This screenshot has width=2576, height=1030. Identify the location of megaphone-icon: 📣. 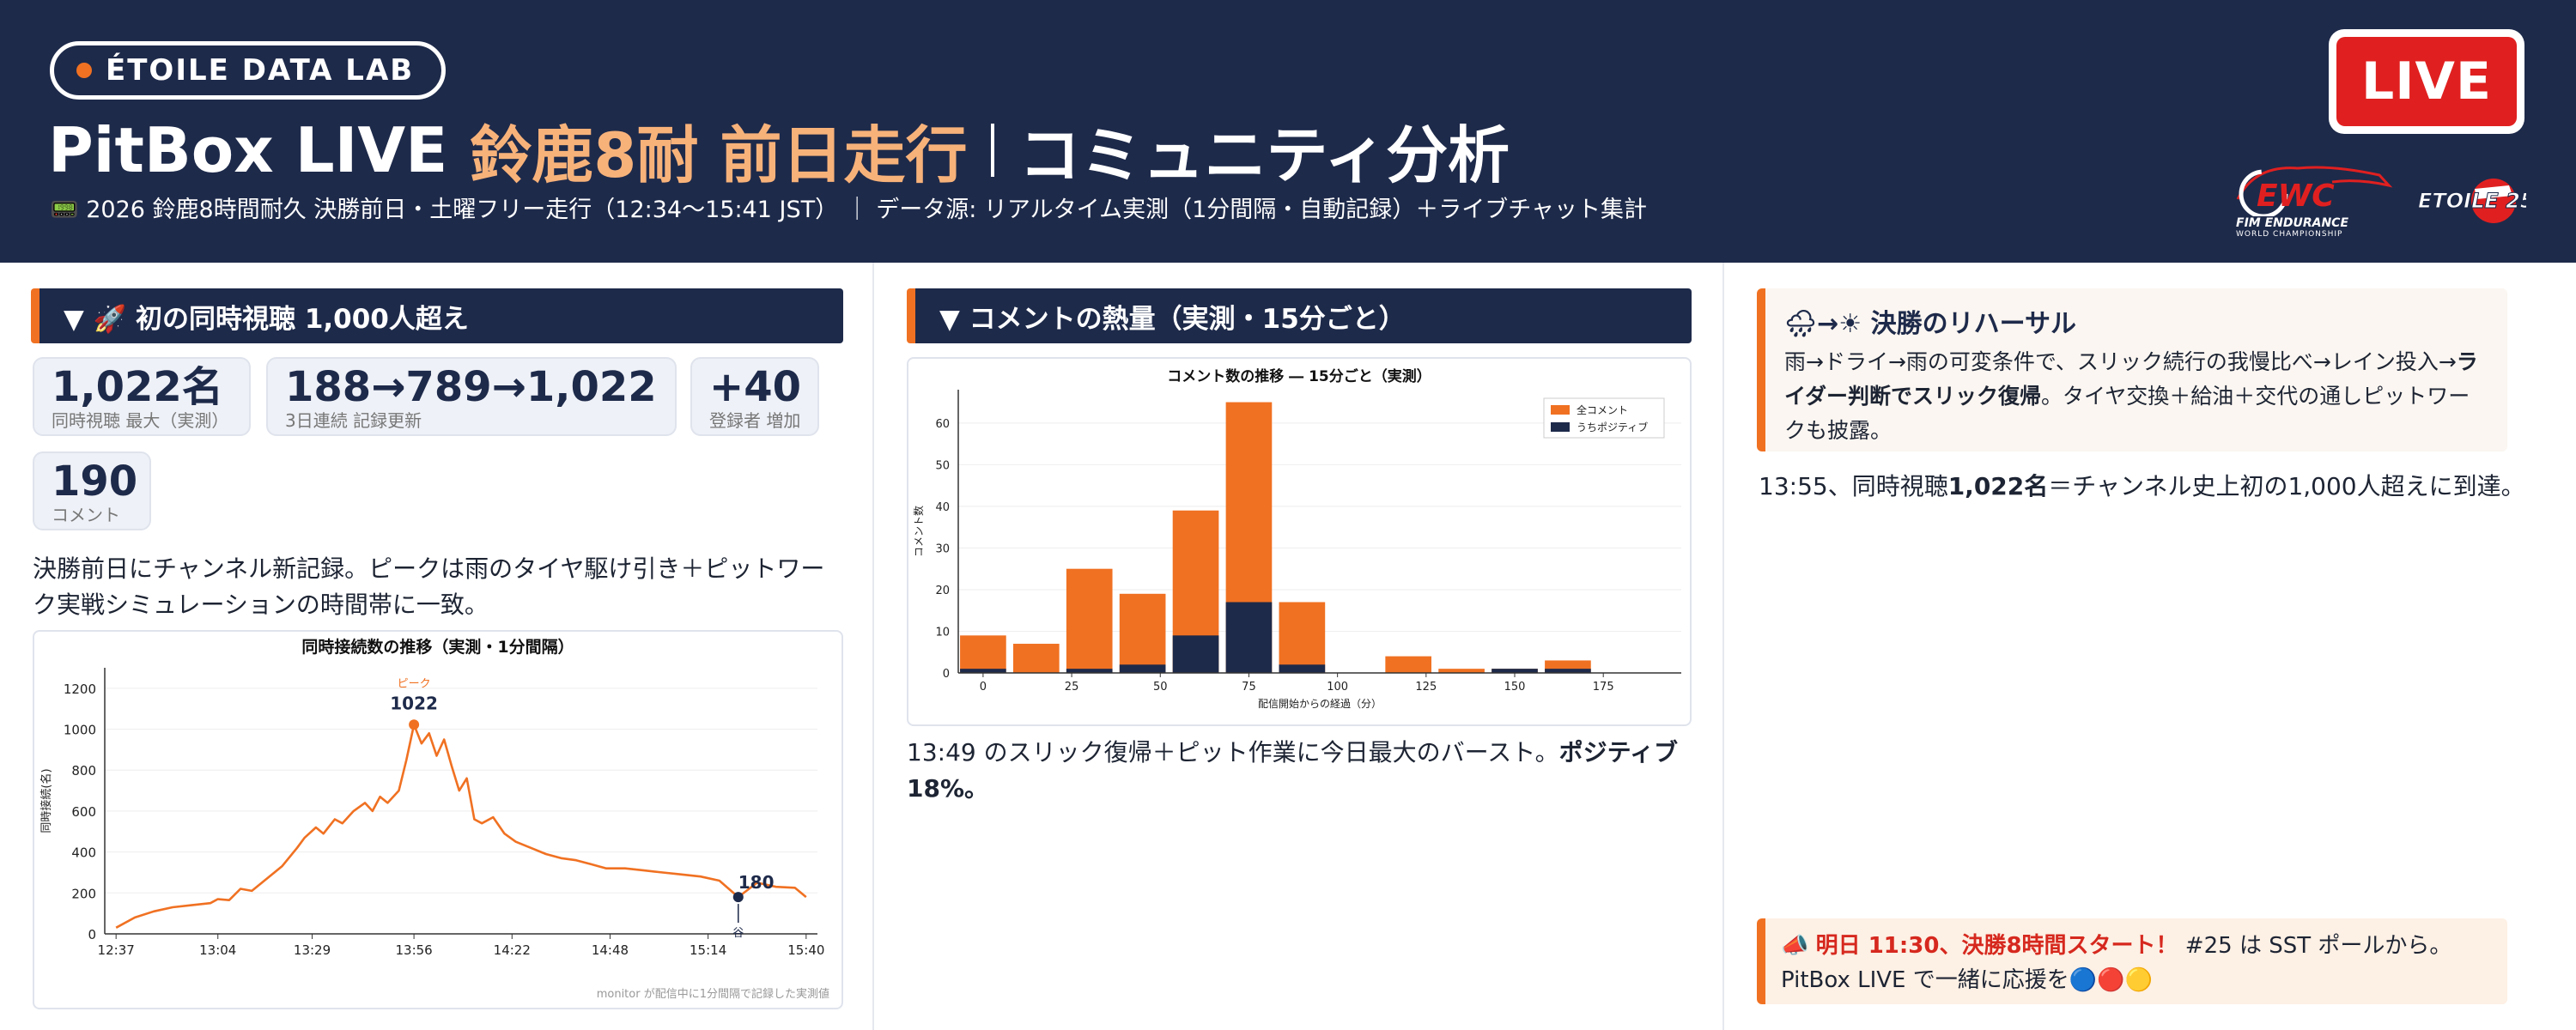
(1795, 946).